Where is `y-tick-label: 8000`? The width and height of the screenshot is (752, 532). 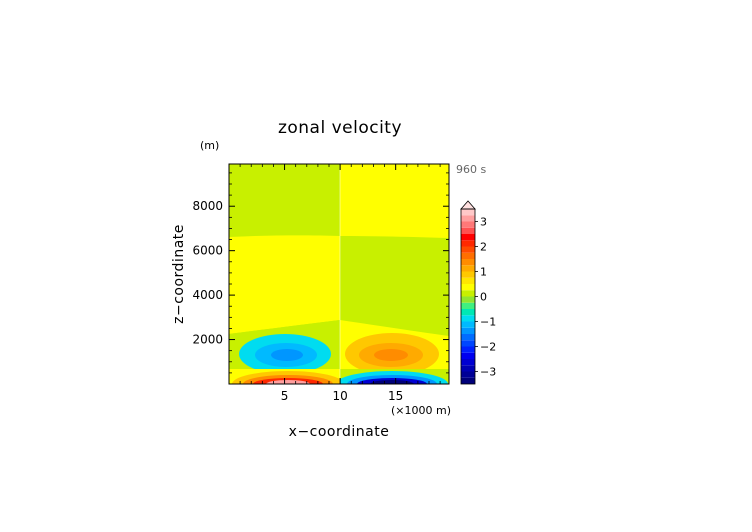
y-tick-label: 8000 is located at coordinates (207, 206).